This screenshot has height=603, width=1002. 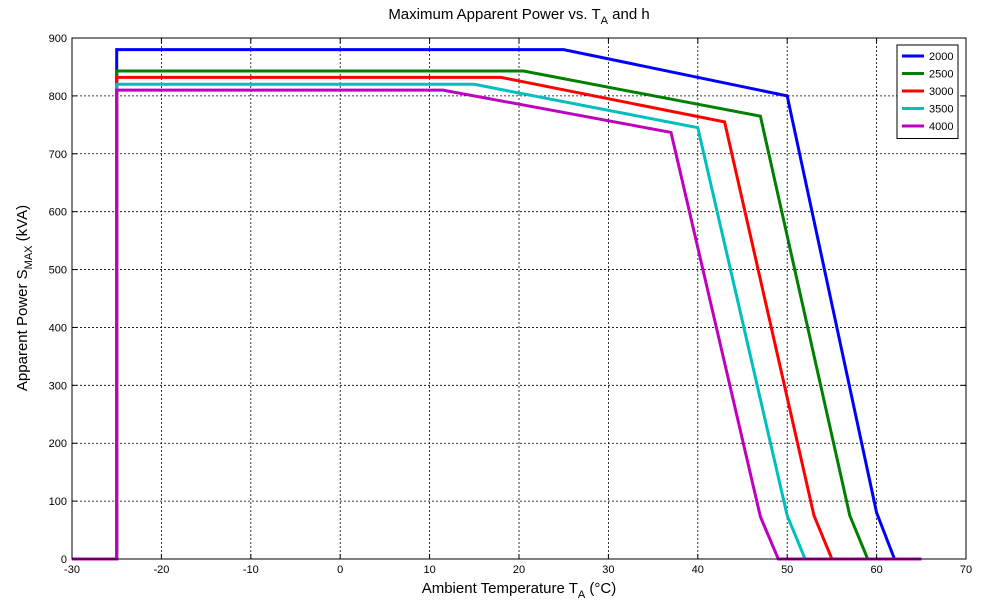 I want to click on x-tick-label: -20, so click(x=161, y=570).